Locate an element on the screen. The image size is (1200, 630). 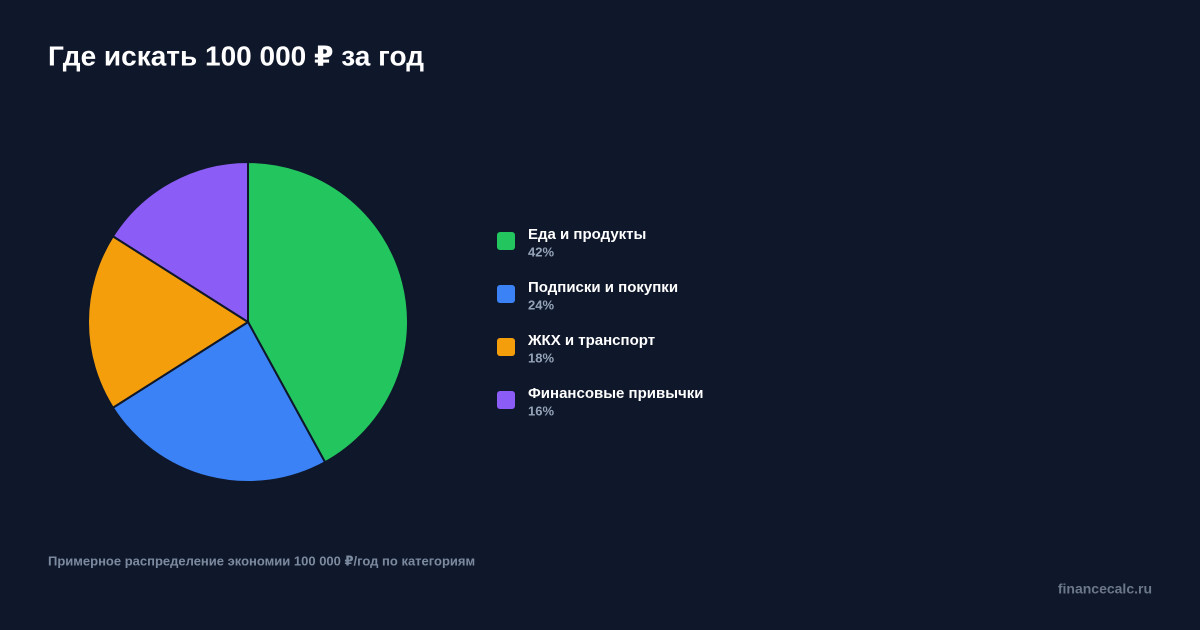
value-label: 42% is located at coordinates (541, 251).